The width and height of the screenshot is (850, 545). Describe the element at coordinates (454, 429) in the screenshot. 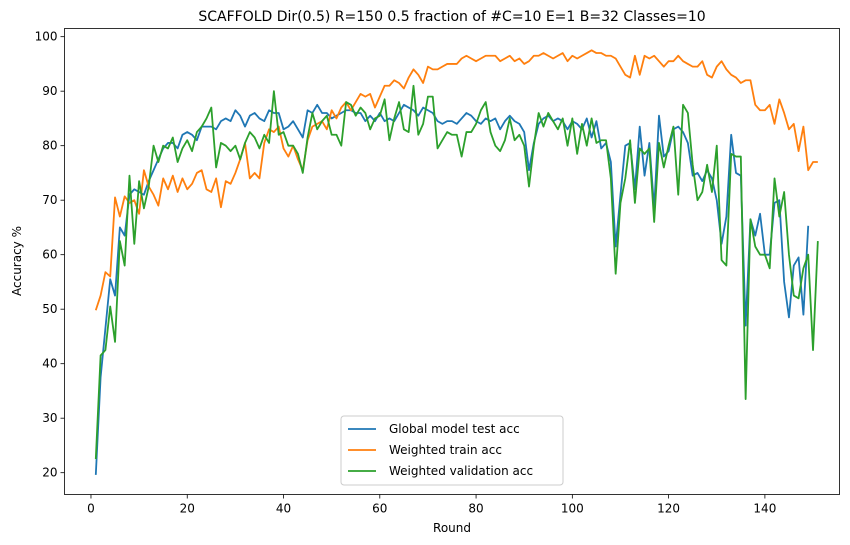

I see `legend-label-global-test: Global model test acc` at that location.